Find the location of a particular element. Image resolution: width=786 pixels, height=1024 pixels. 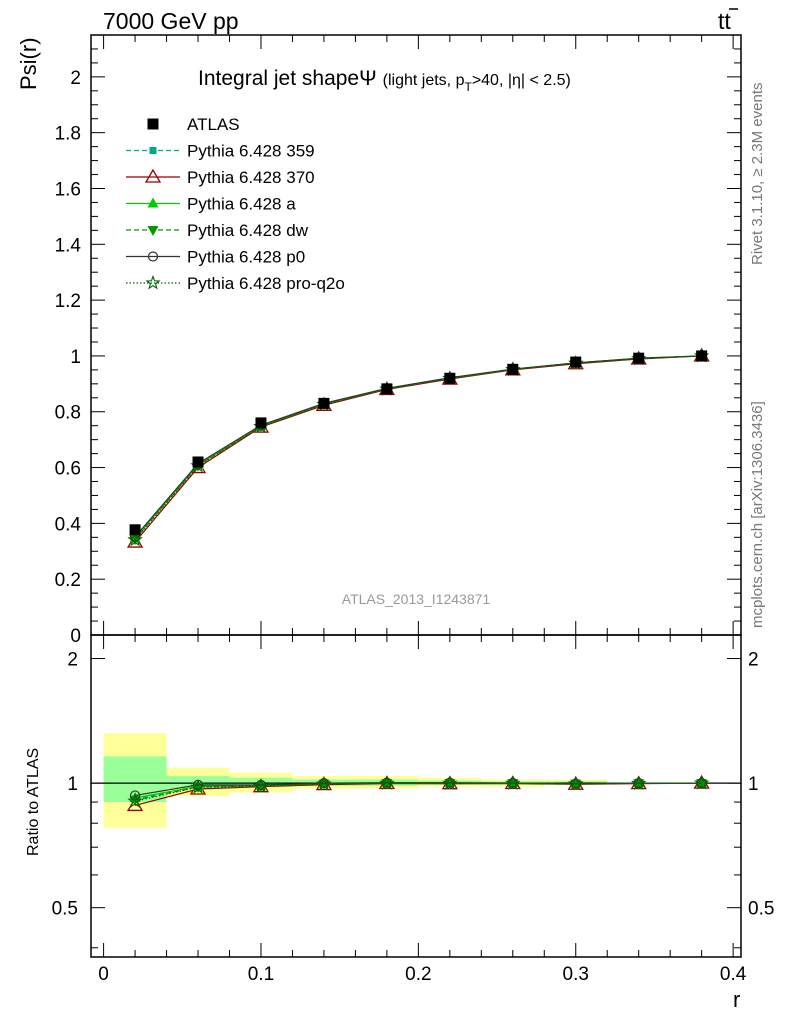

legend-label: Pythia 6.428 370 is located at coordinates (251, 177).